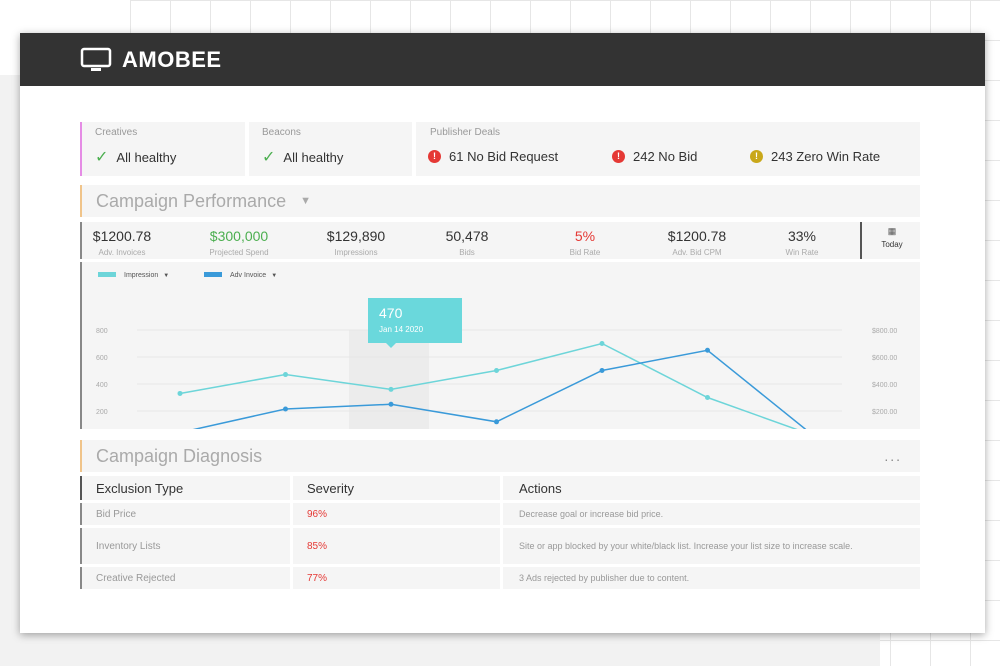  I want to click on severity: 96%, so click(395, 514).